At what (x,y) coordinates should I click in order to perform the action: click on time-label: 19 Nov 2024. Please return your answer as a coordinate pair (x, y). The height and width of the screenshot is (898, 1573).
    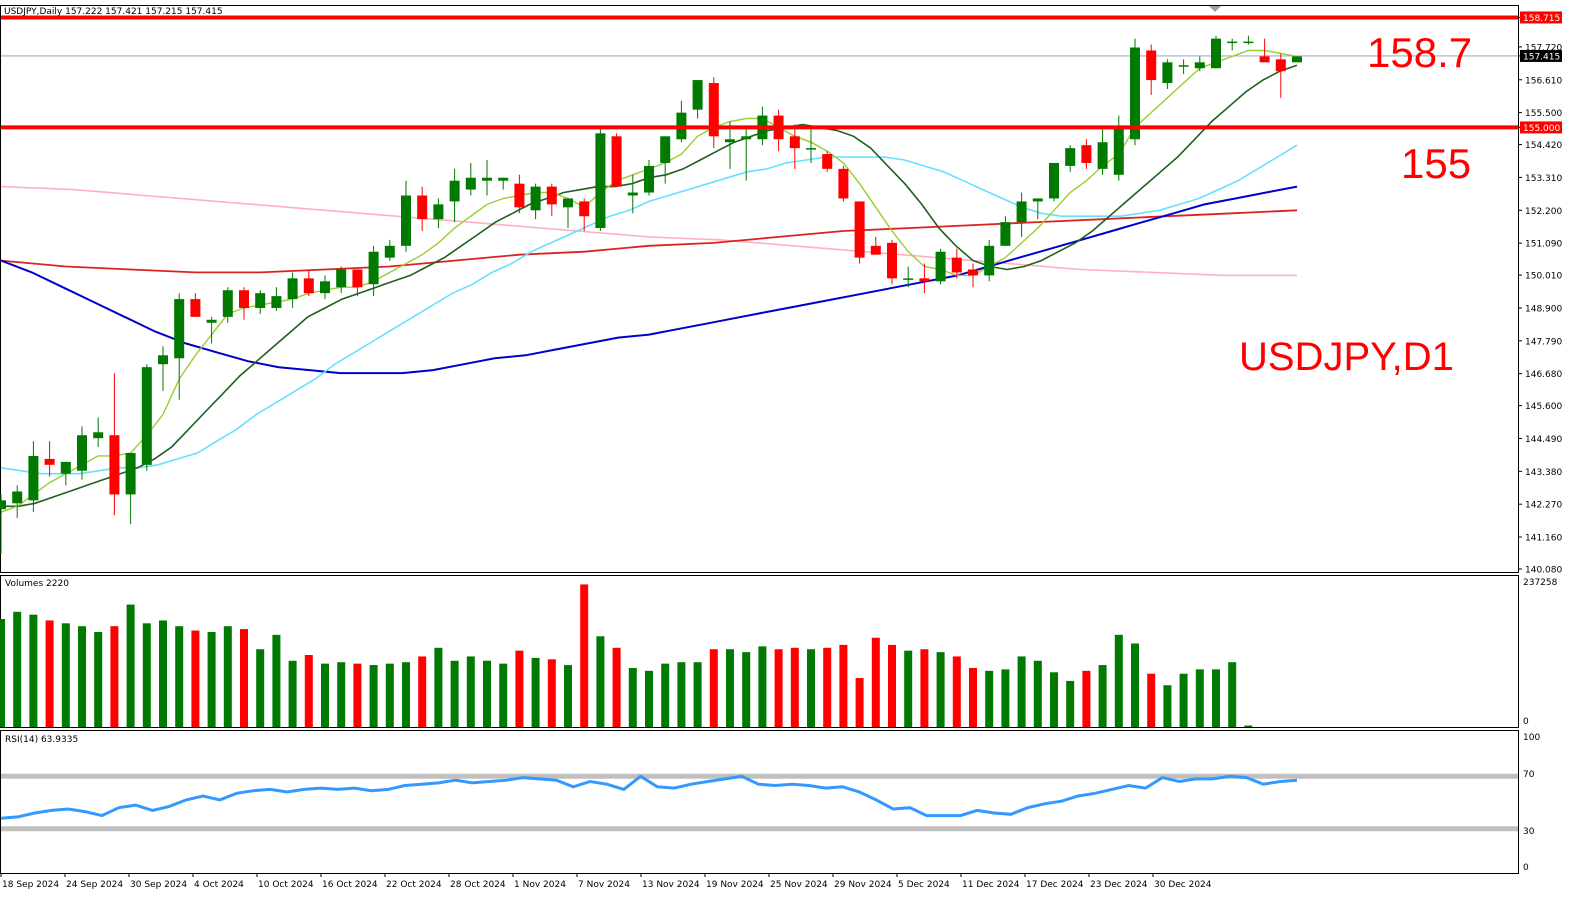
    Looking at the image, I should click on (735, 885).